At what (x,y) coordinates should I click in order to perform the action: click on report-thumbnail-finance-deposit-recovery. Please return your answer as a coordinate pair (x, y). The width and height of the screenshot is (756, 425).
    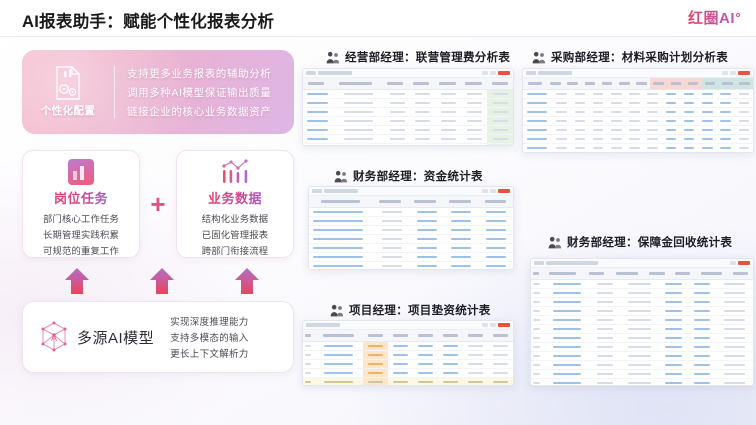
    Looking at the image, I should click on (642, 322).